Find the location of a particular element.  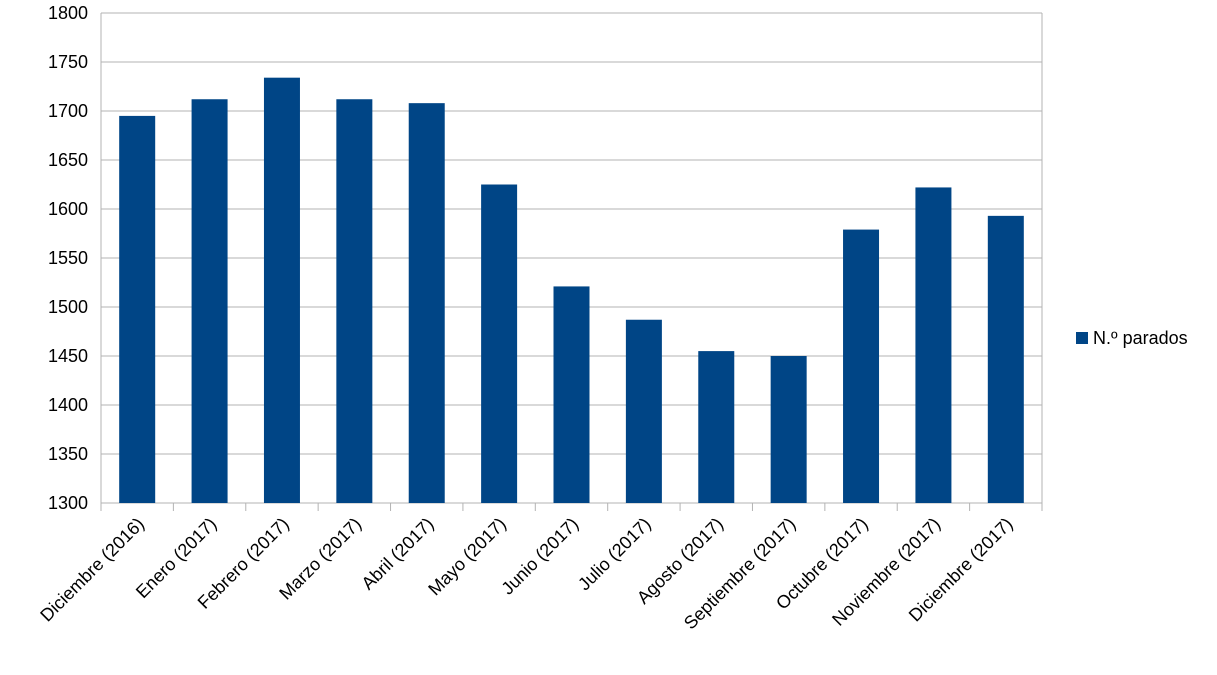

y-tick-label: 1300 is located at coordinates (68, 503).